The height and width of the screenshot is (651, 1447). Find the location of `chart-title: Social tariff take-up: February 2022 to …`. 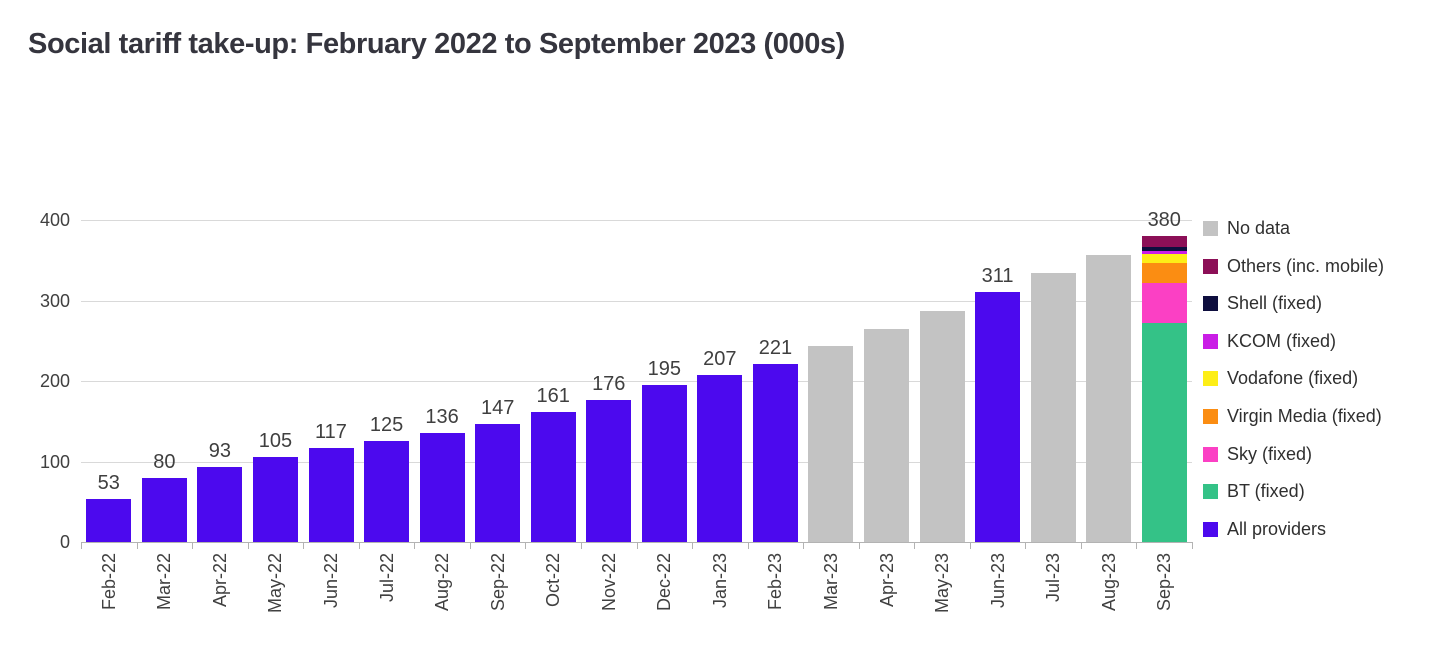

chart-title: Social tariff take-up: February 2022 to … is located at coordinates (436, 44).